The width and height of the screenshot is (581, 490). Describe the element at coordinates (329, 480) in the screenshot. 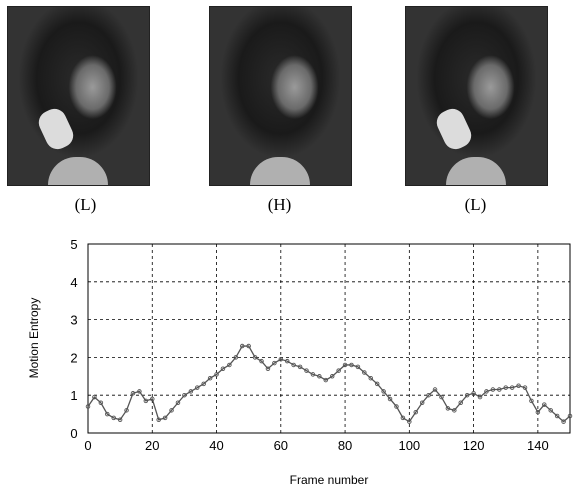

I see `x-axis-label: Frame number` at that location.